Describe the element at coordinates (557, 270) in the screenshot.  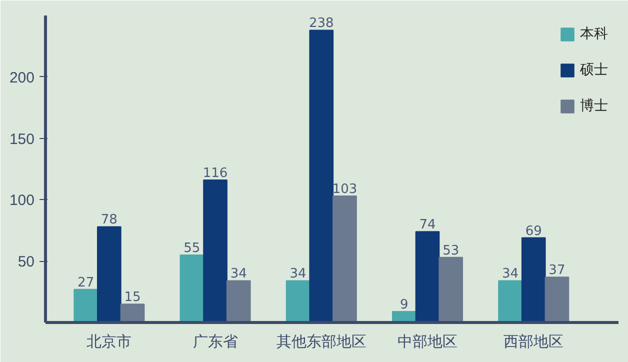
I see `data-label: 37` at that location.